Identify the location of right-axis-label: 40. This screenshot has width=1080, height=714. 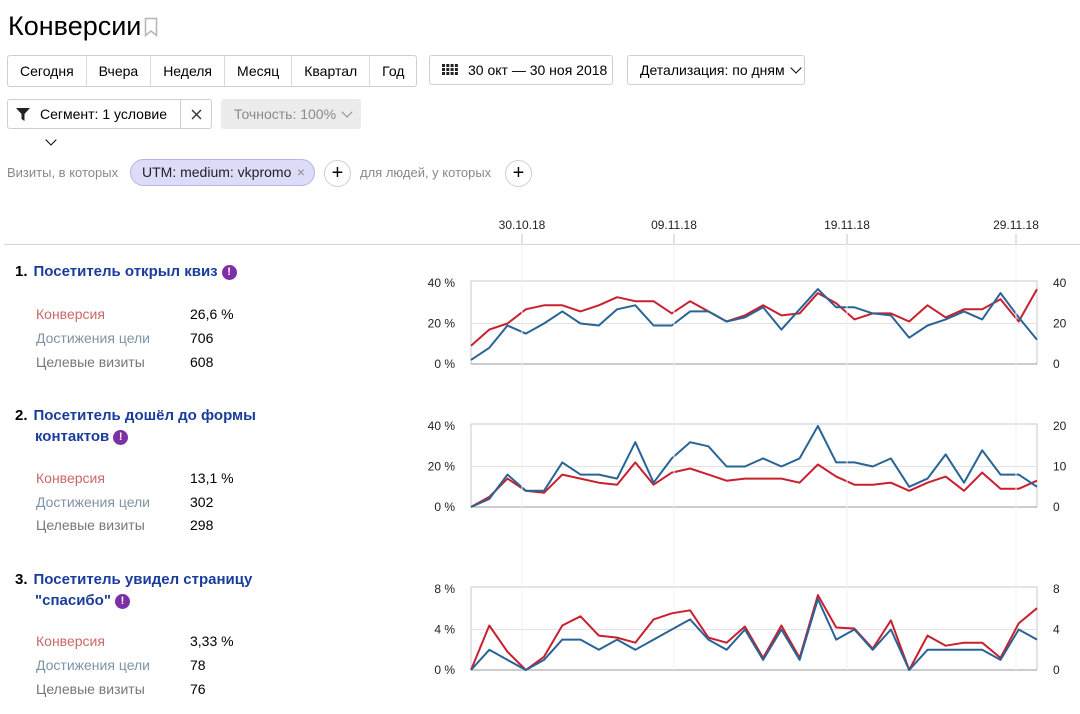
(1060, 283).